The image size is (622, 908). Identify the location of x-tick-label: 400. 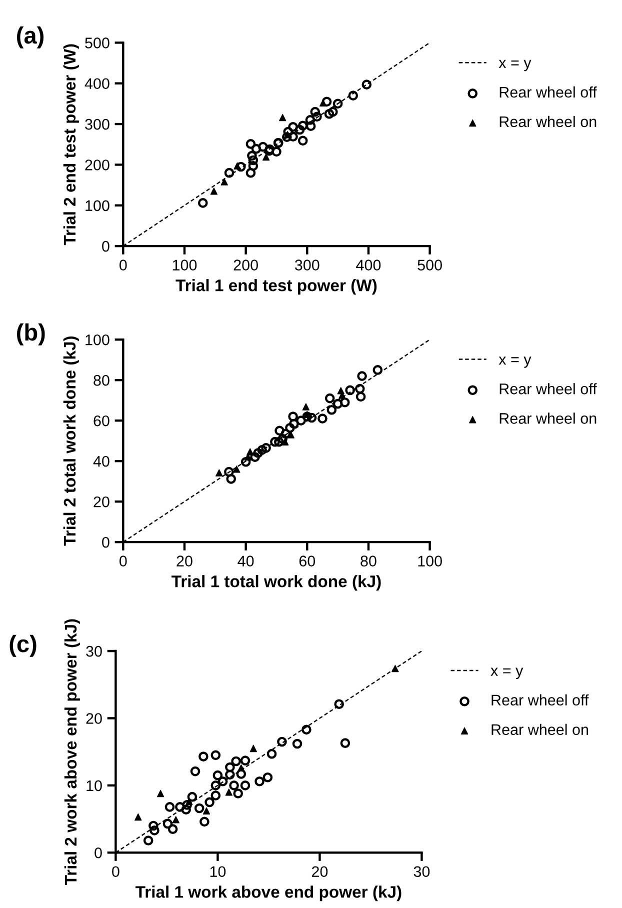
(368, 265).